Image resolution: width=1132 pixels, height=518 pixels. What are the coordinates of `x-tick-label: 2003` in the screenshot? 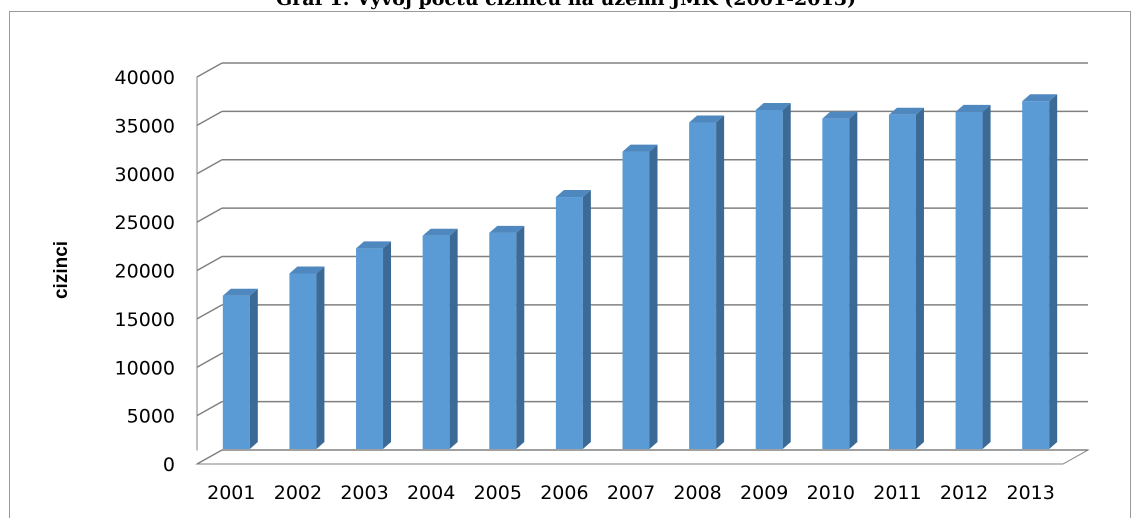 It's located at (364, 493).